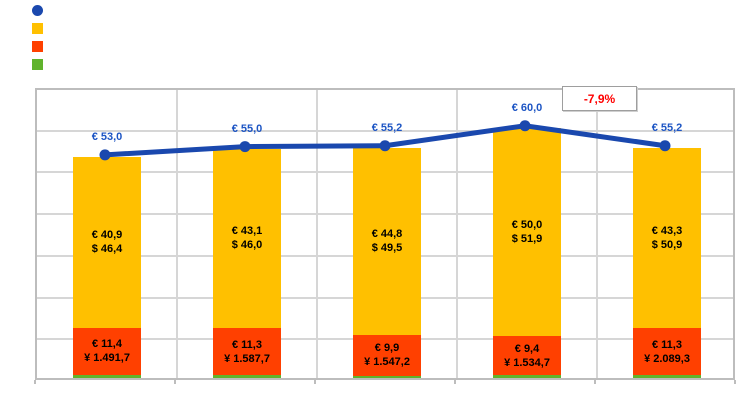 The height and width of the screenshot is (405, 744). Describe the element at coordinates (527, 107) in the screenshot. I see `line-value-label: € 60,0` at that location.